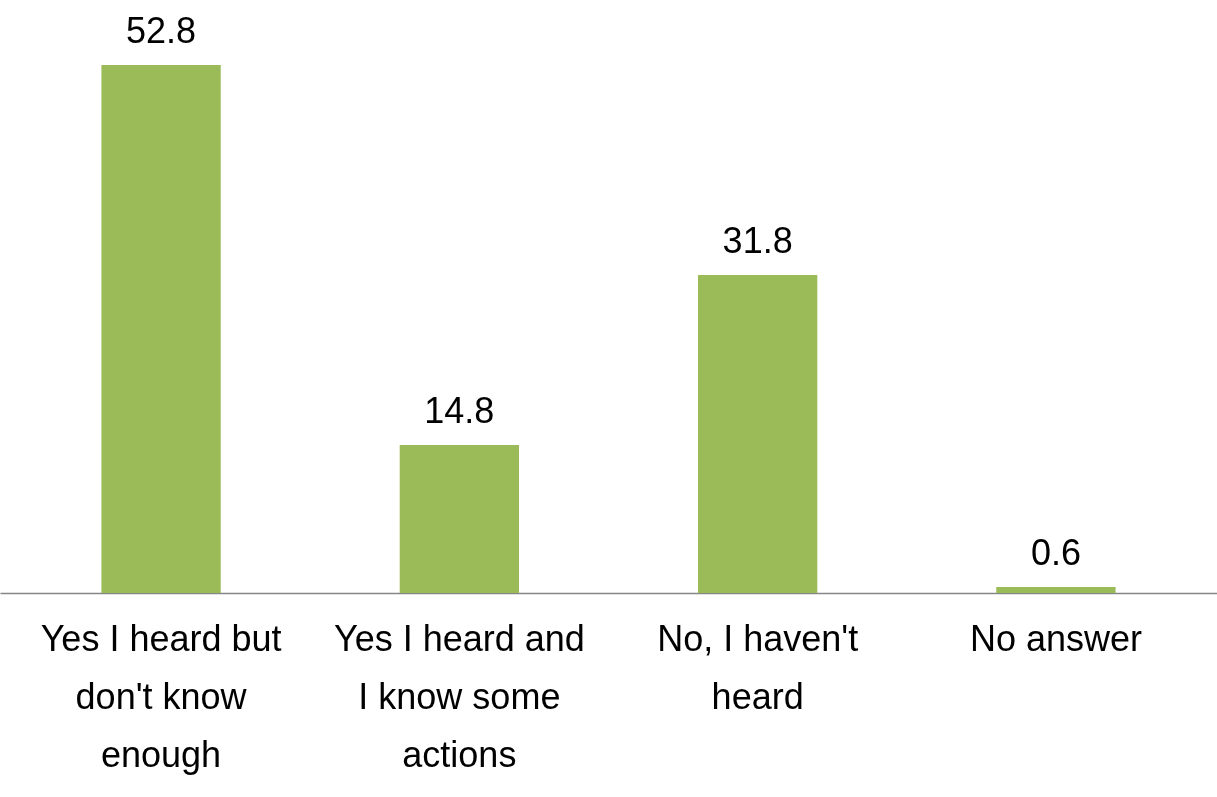 Image resolution: width=1217 pixels, height=797 pixels. Describe the element at coordinates (757, 240) in the screenshot. I see `data-label: 31.8` at that location.